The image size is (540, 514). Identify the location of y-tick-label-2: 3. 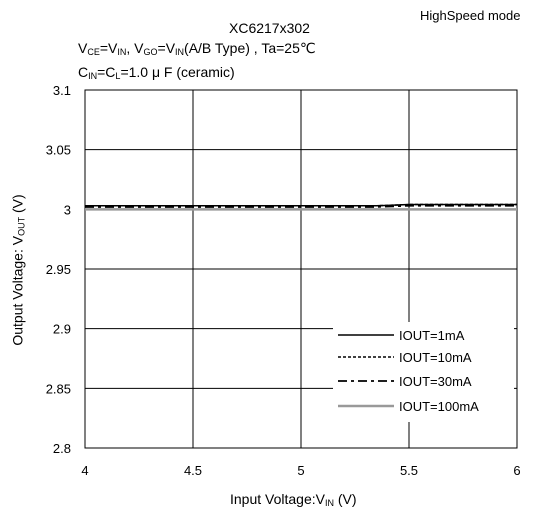
(67, 209).